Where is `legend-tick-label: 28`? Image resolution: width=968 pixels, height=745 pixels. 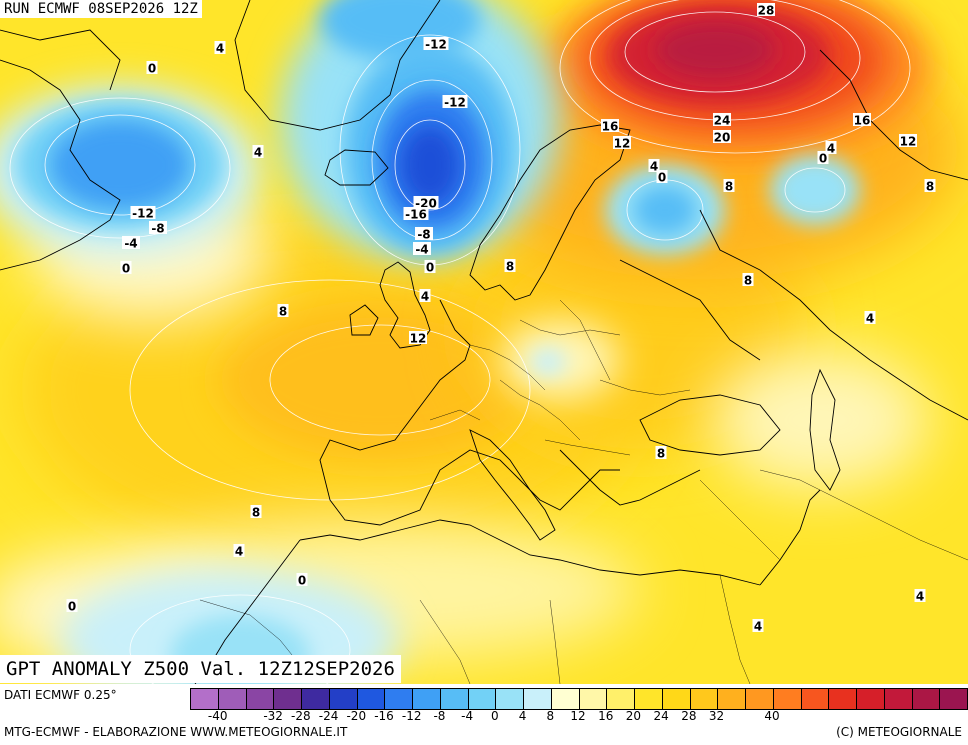
legend-tick-label: 28 is located at coordinates (689, 716).